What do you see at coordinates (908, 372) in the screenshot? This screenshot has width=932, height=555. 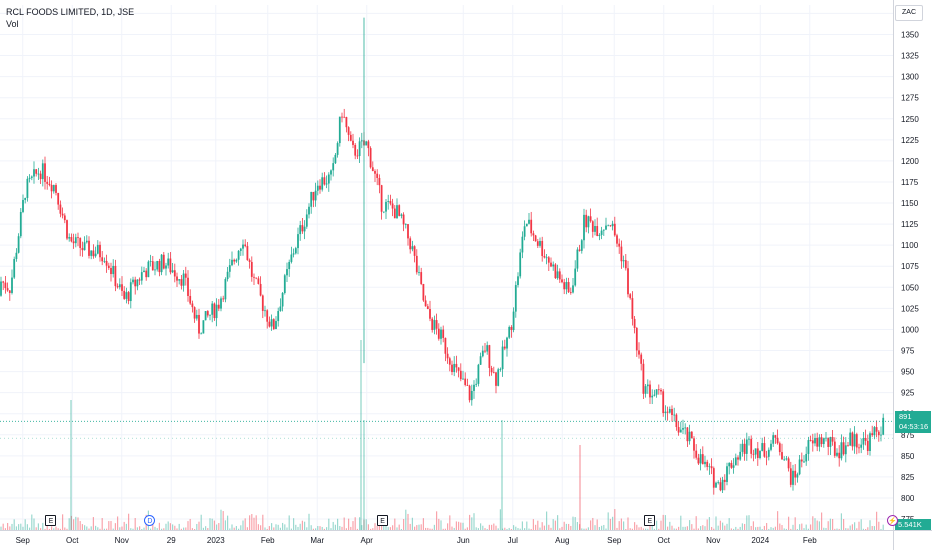 I see `price-tick-label: 950` at bounding box center [908, 372].